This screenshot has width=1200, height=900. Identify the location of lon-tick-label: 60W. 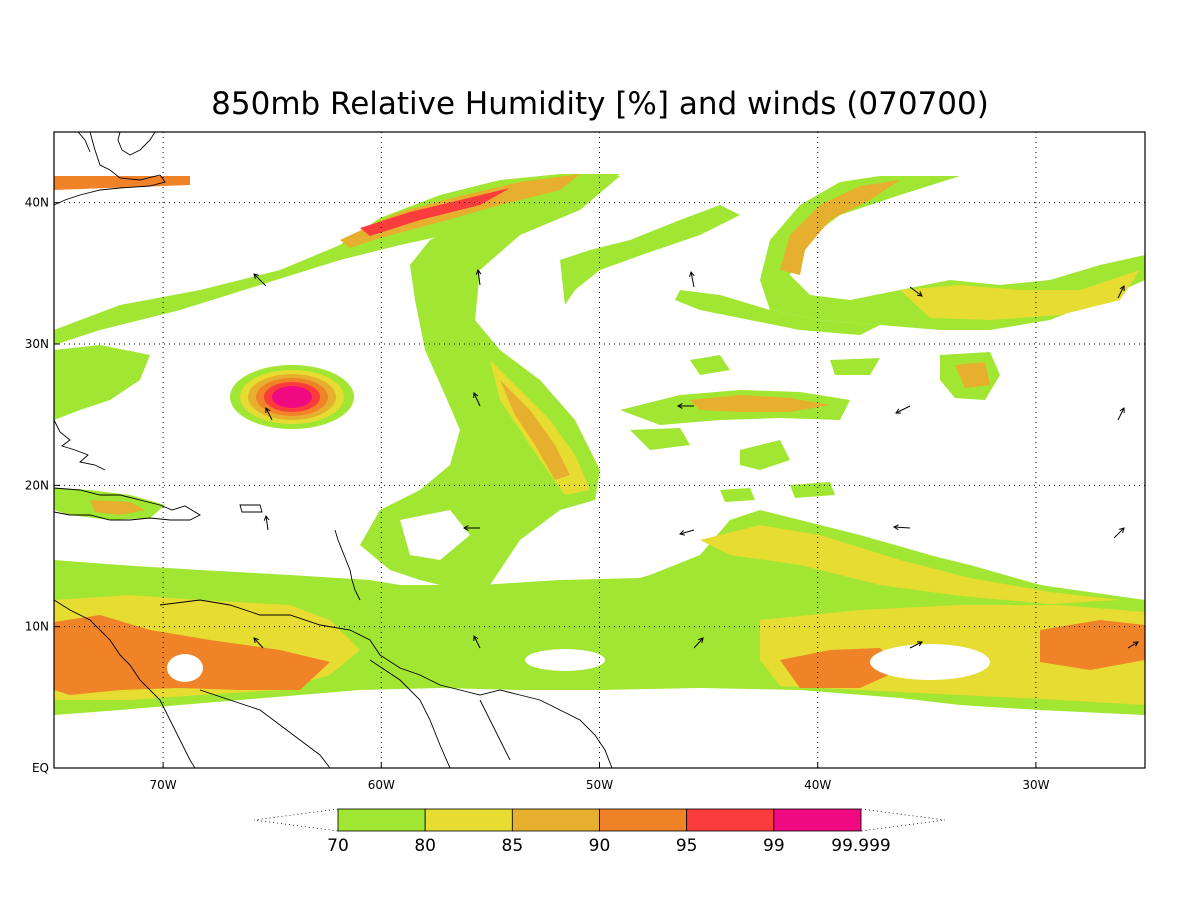
(381, 785).